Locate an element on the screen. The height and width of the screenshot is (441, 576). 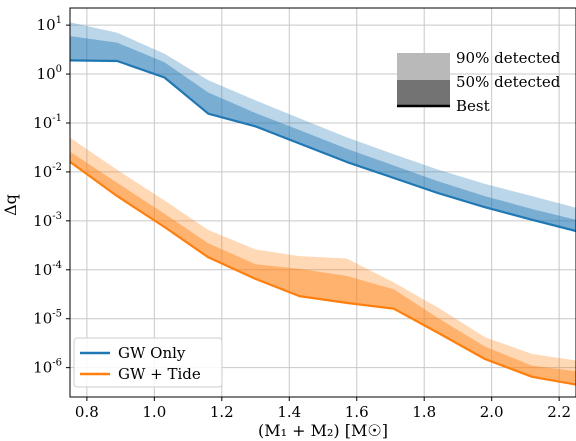
x-axis-label: (M₁ + M₂) [M☉] is located at coordinates (323, 430).